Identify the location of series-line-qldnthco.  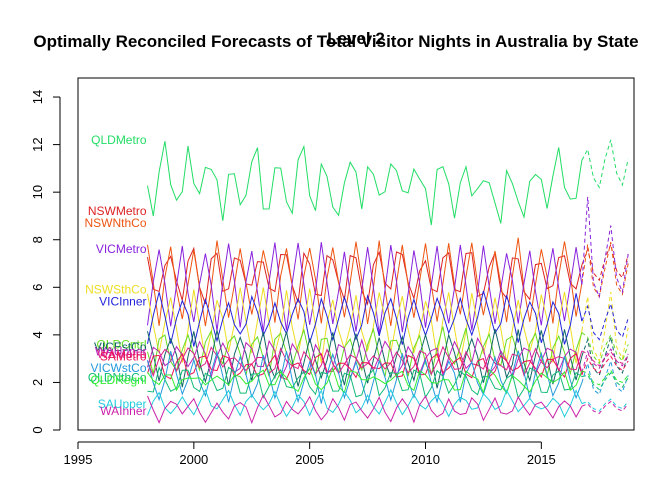
(365, 383).